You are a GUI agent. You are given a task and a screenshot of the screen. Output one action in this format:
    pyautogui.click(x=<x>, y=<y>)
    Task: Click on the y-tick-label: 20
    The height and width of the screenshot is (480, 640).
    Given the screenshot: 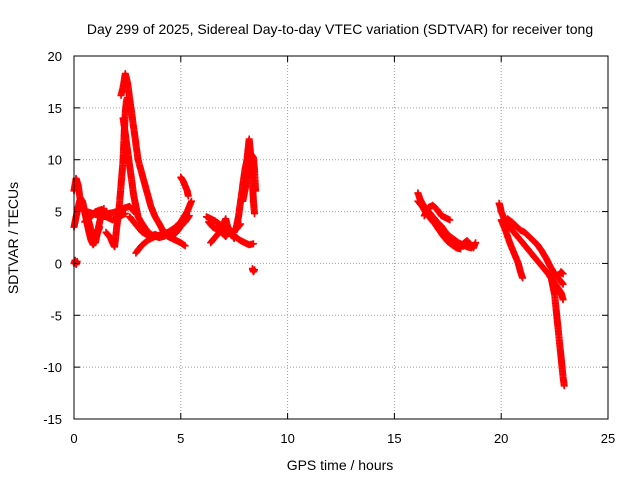 What is the action you would take?
    pyautogui.click(x=55, y=56)
    